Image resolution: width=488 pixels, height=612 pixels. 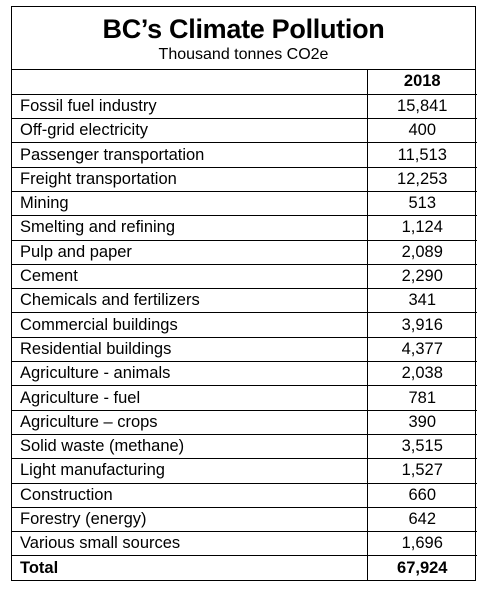 I want to click on row-value: 12,253, so click(x=421, y=179).